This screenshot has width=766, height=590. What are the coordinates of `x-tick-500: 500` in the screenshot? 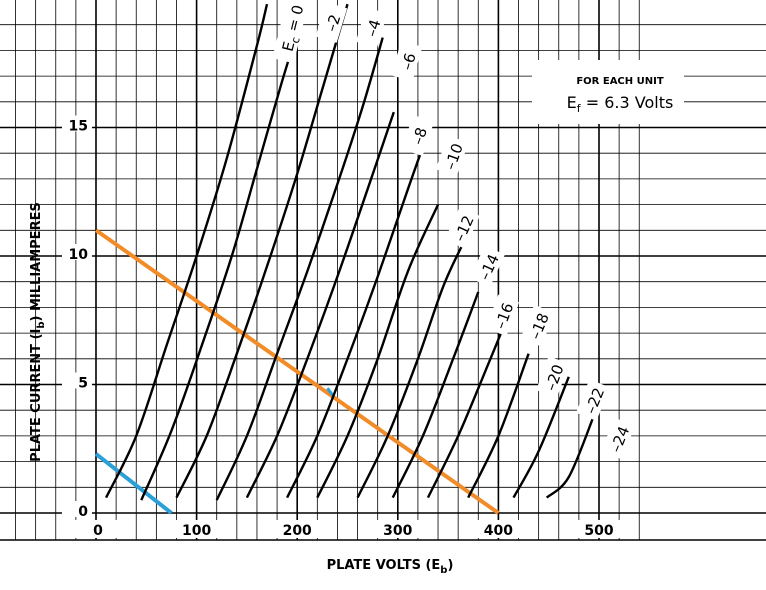 It's located at (598, 531).